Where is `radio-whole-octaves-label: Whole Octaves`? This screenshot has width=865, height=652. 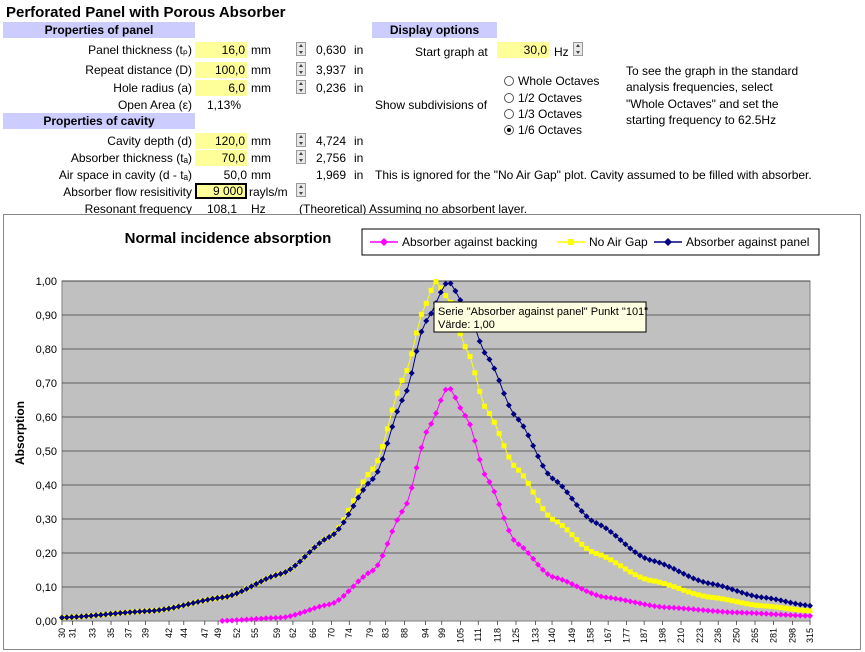 radio-whole-octaves-label: Whole Octaves is located at coordinates (559, 81).